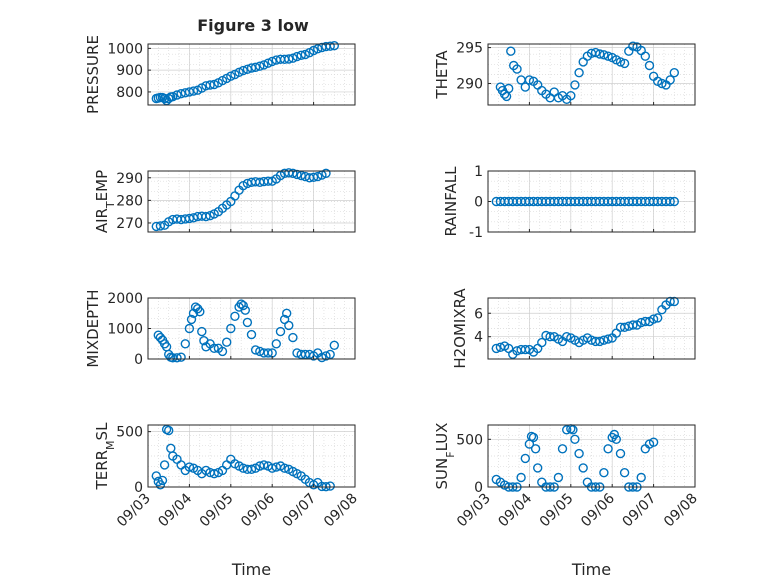  I want to click on y-axis-label: TERRMSL, so click(105, 456).